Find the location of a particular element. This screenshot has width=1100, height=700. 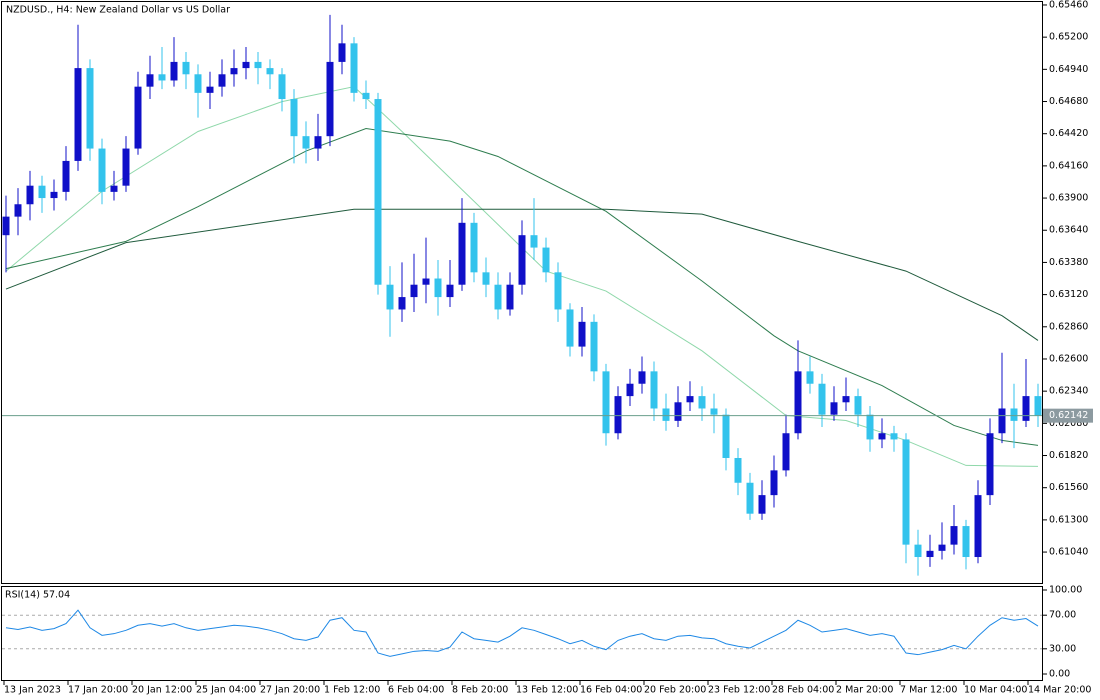

y-tick-label: 0.62340 is located at coordinates (1068, 391).